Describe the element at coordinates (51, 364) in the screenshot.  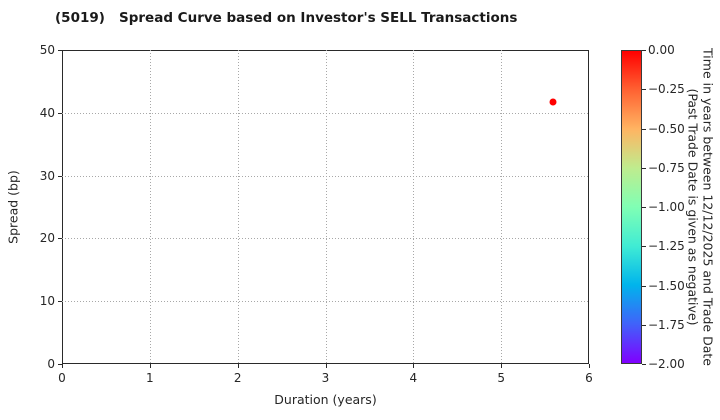
I see `y-tick-label: 0` at that location.